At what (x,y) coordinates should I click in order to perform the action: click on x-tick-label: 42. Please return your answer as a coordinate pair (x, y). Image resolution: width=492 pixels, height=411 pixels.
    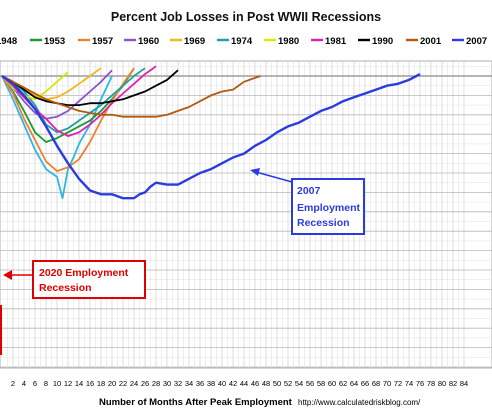
    Looking at the image, I should click on (233, 383).